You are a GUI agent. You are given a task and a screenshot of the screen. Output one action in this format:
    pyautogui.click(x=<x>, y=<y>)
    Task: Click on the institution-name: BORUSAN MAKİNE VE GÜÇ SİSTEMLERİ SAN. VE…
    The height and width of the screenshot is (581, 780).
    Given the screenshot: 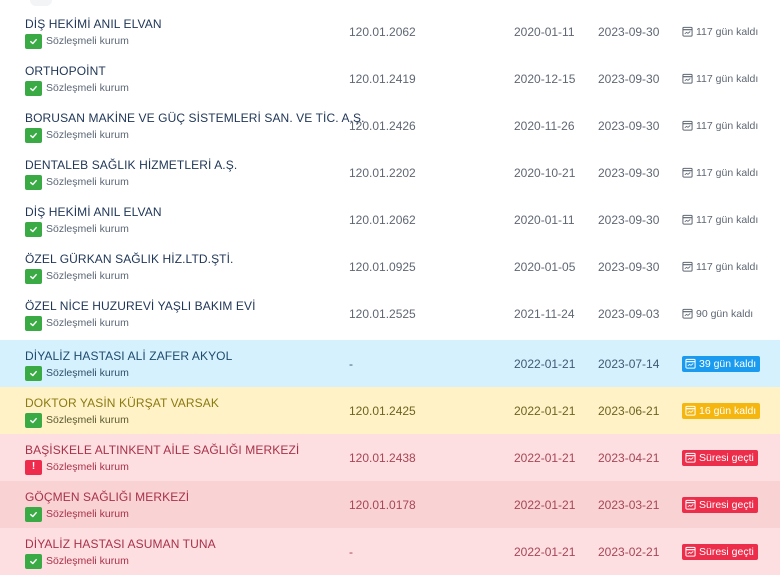 What is the action you would take?
    pyautogui.click(x=195, y=118)
    